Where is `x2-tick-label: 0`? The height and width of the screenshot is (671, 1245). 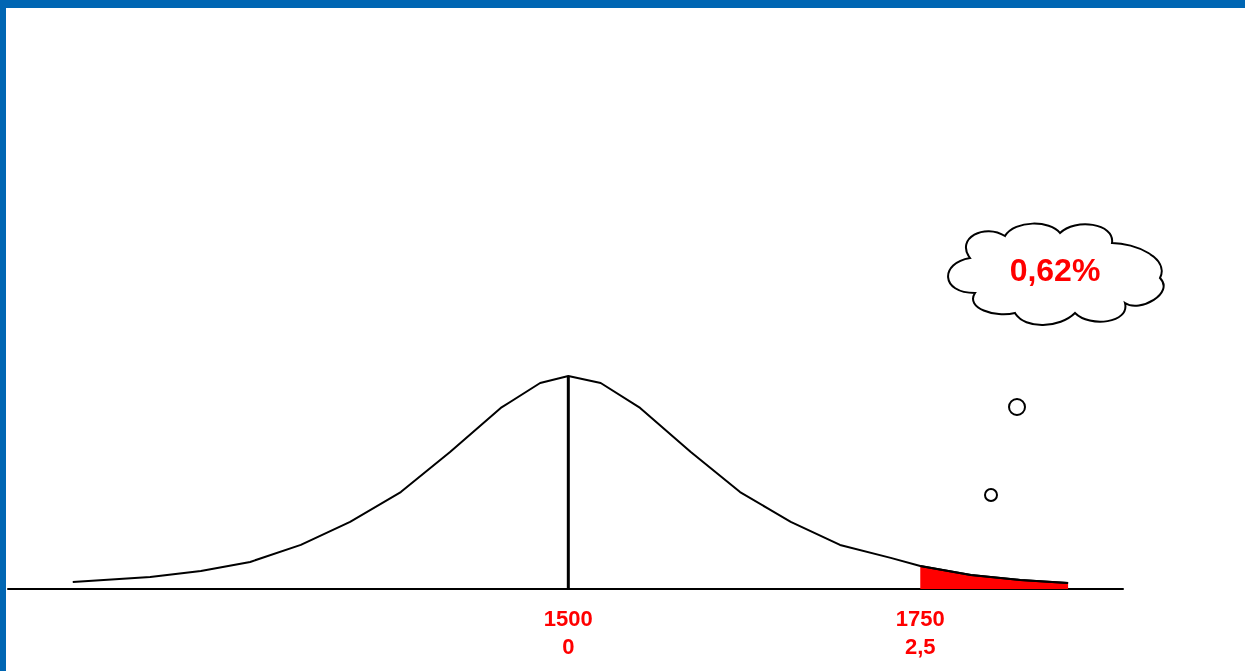
x2-tick-label: 0 is located at coordinates (568, 646).